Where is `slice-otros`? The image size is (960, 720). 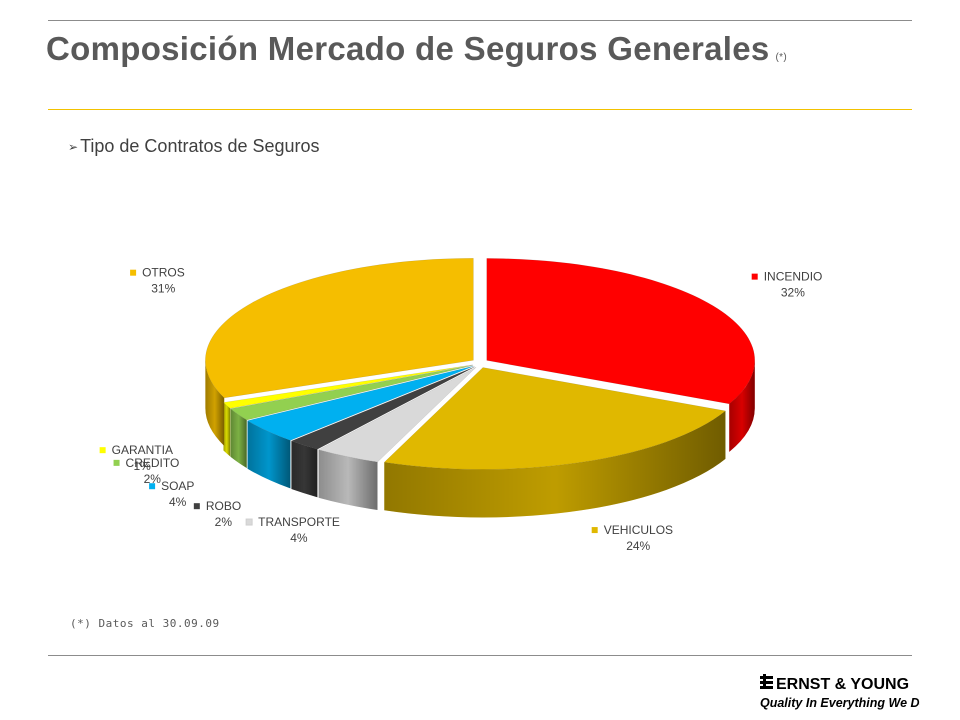
slice-otros is located at coordinates (339, 328).